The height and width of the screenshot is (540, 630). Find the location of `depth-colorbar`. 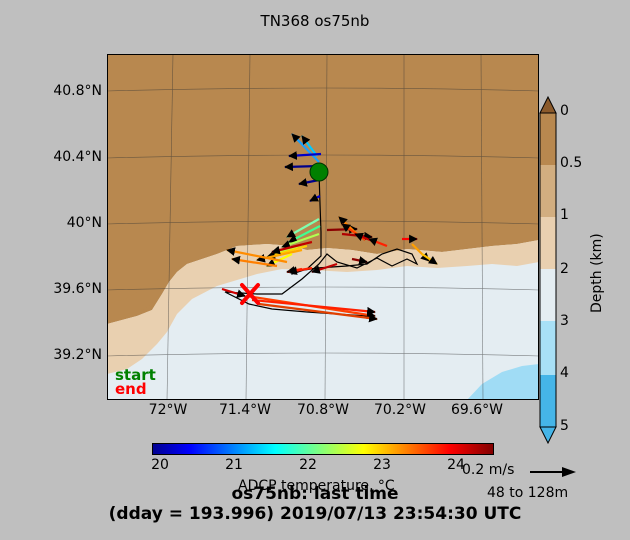

depth-colorbar is located at coordinates (548, 270).